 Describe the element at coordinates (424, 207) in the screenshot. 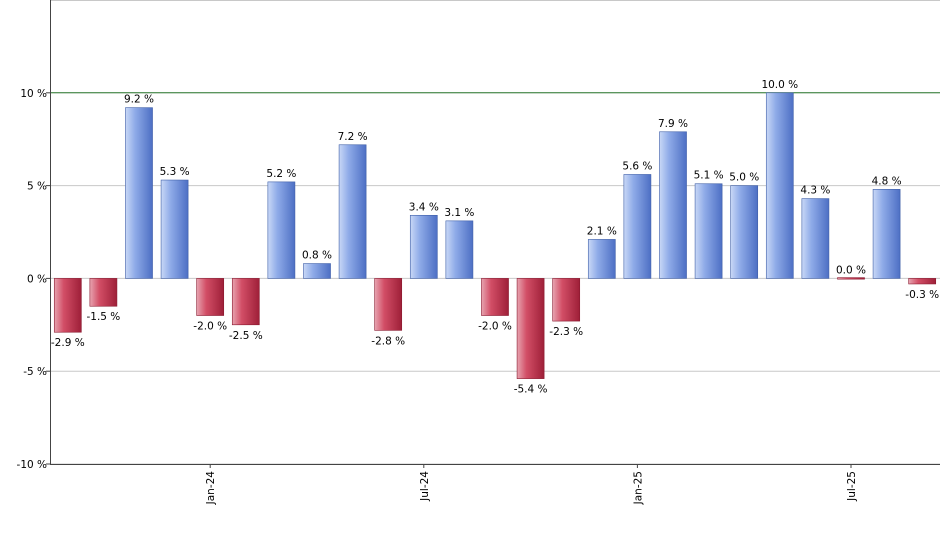

I see `data-label: 3.4 %` at that location.